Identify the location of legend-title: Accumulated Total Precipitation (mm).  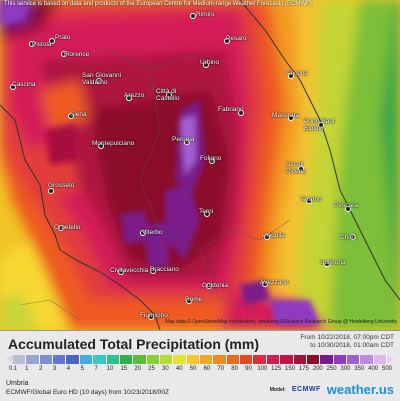
(133, 344).